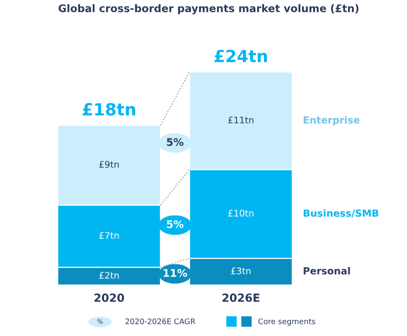 Image resolution: width=407 pixels, height=336 pixels. Describe the element at coordinates (176, 273) in the screenshot. I see `annotation: 11%` at that location.